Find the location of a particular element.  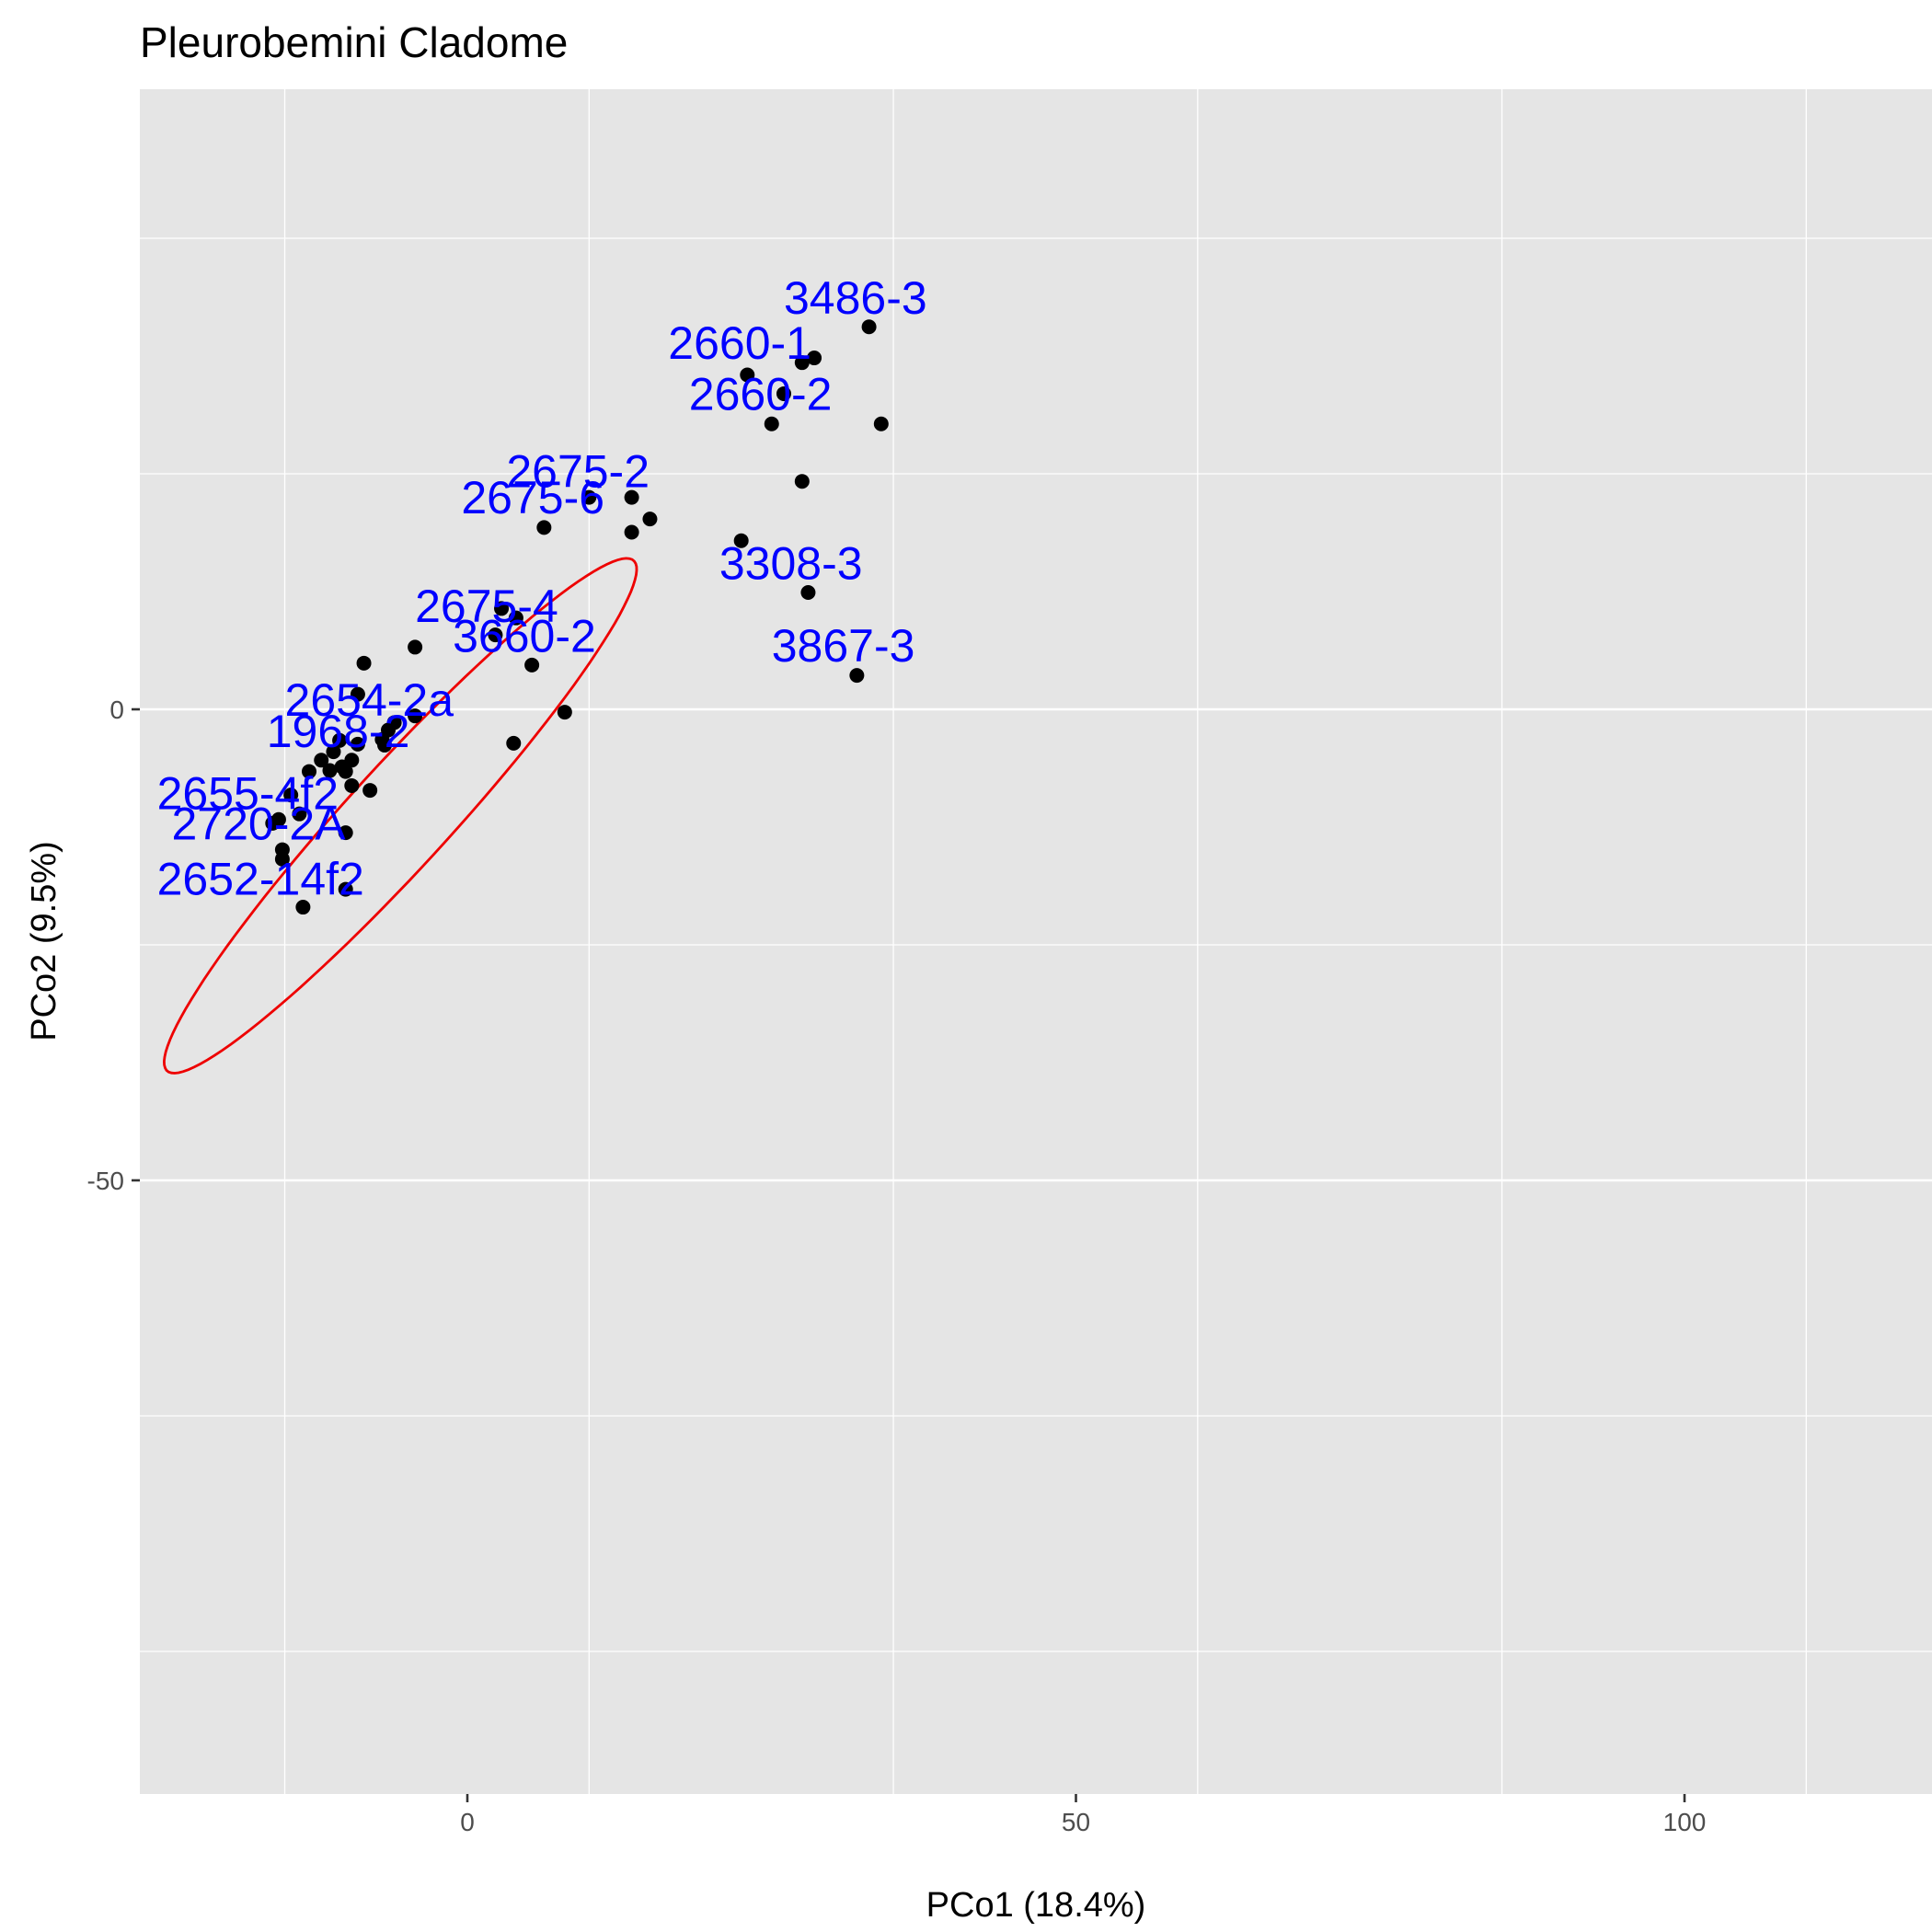

point-label: 2675-6 is located at coordinates (532, 497).